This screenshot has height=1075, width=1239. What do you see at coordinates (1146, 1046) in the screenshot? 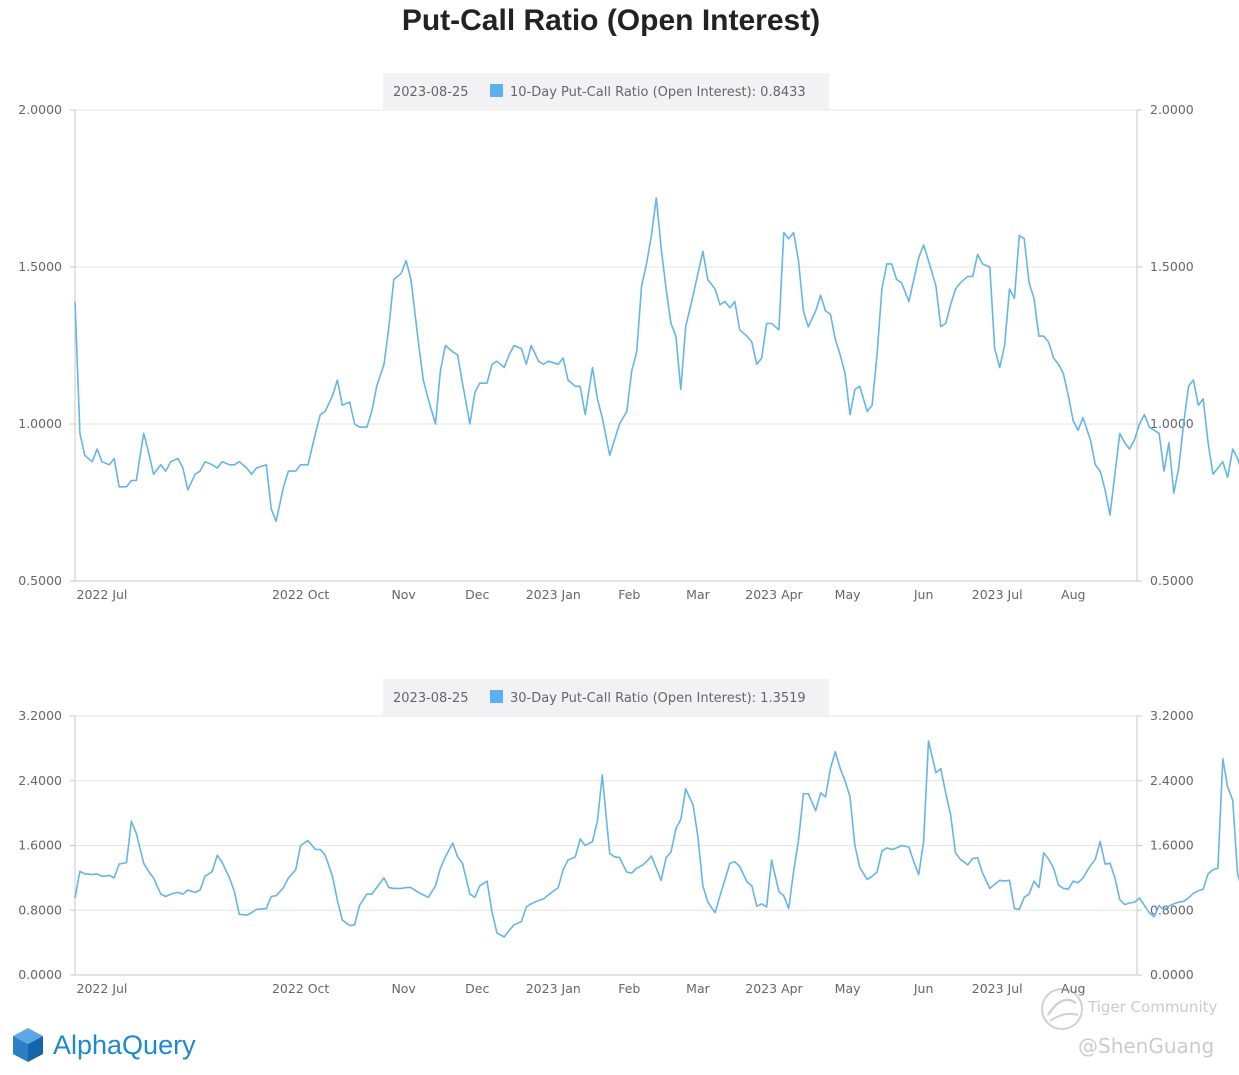
I see `watermark-user: @ShenGuang` at bounding box center [1146, 1046].